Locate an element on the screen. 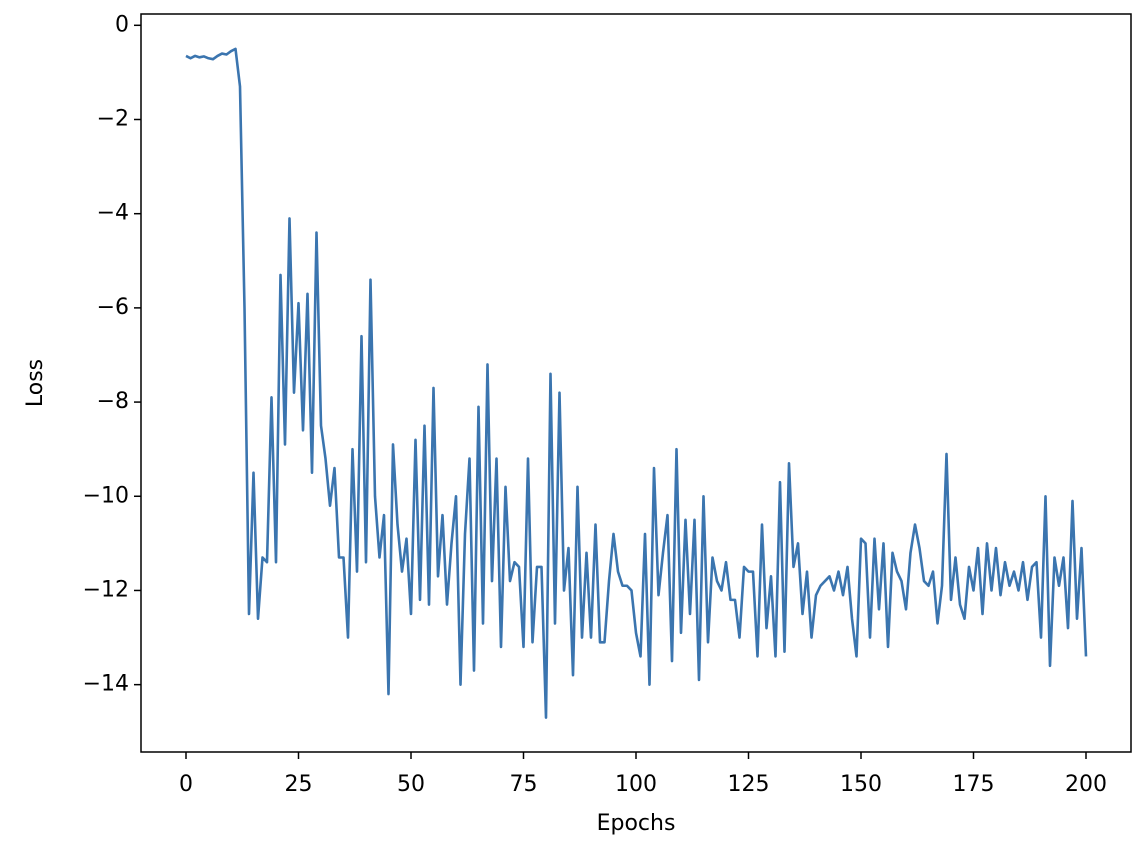 The width and height of the screenshot is (1148, 852). x-tick-label: 25 is located at coordinates (299, 784).